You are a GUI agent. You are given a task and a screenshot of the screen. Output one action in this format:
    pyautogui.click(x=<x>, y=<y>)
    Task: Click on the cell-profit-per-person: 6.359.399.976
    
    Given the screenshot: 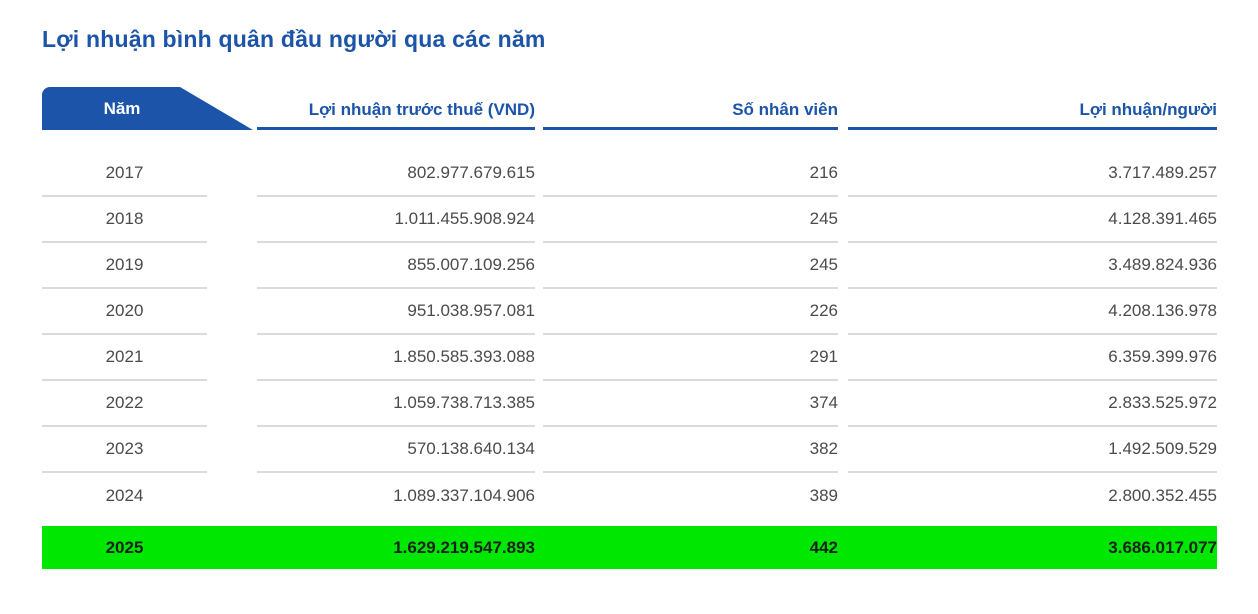 What is the action you would take?
    pyautogui.click(x=1032, y=358)
    